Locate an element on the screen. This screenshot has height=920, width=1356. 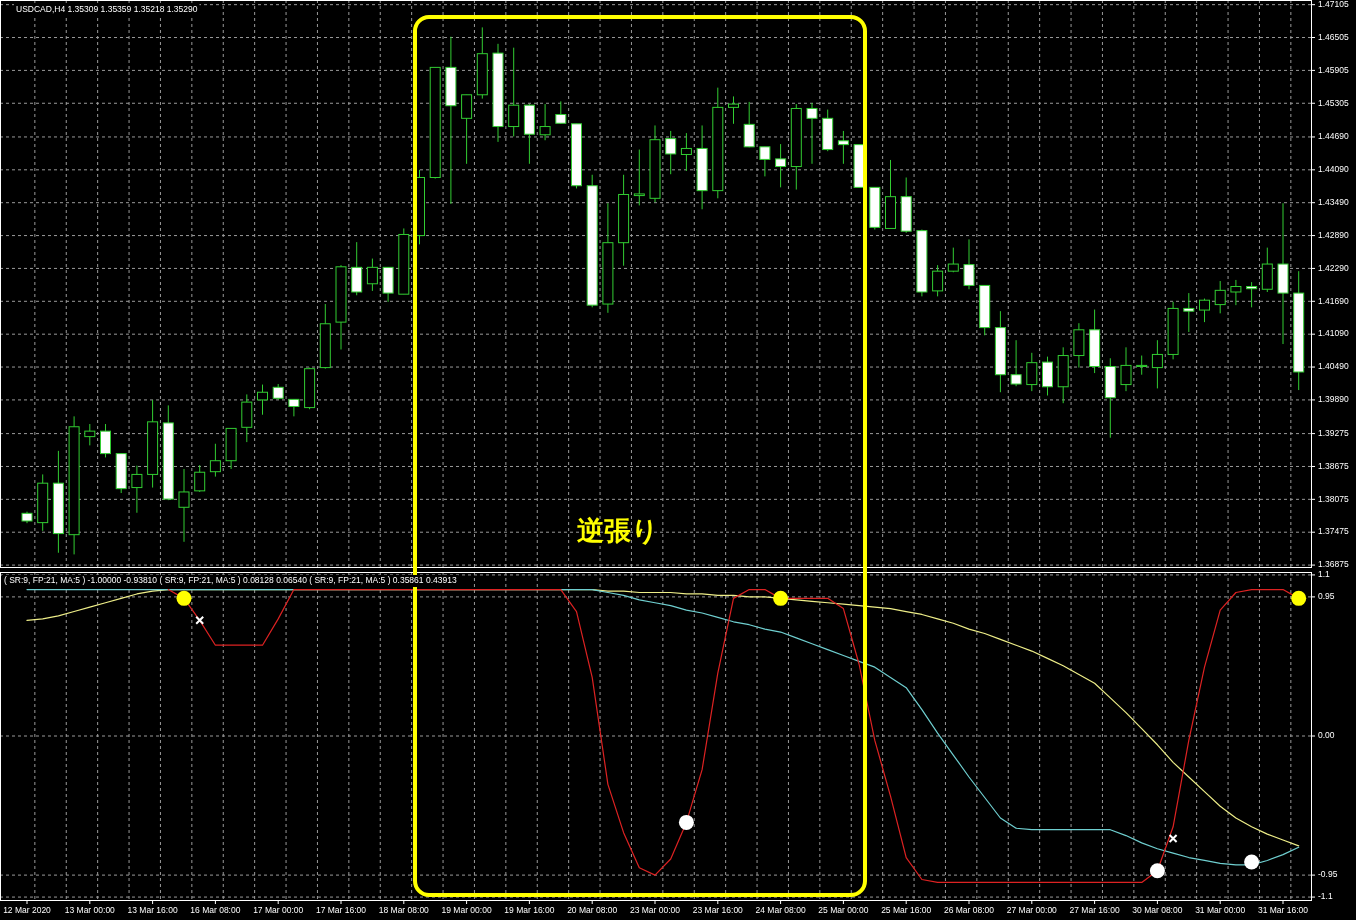
x-tick-label: 13 Mar 16:00 is located at coordinates (152, 910).